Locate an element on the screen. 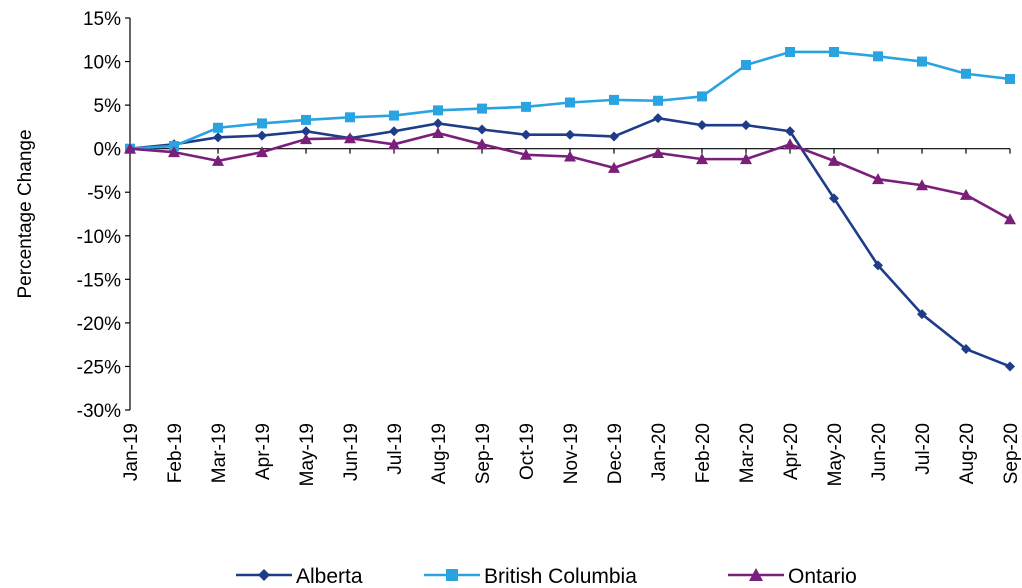 Image resolution: width=1022 pixels, height=588 pixels. legend-label: Ontario is located at coordinates (822, 576).